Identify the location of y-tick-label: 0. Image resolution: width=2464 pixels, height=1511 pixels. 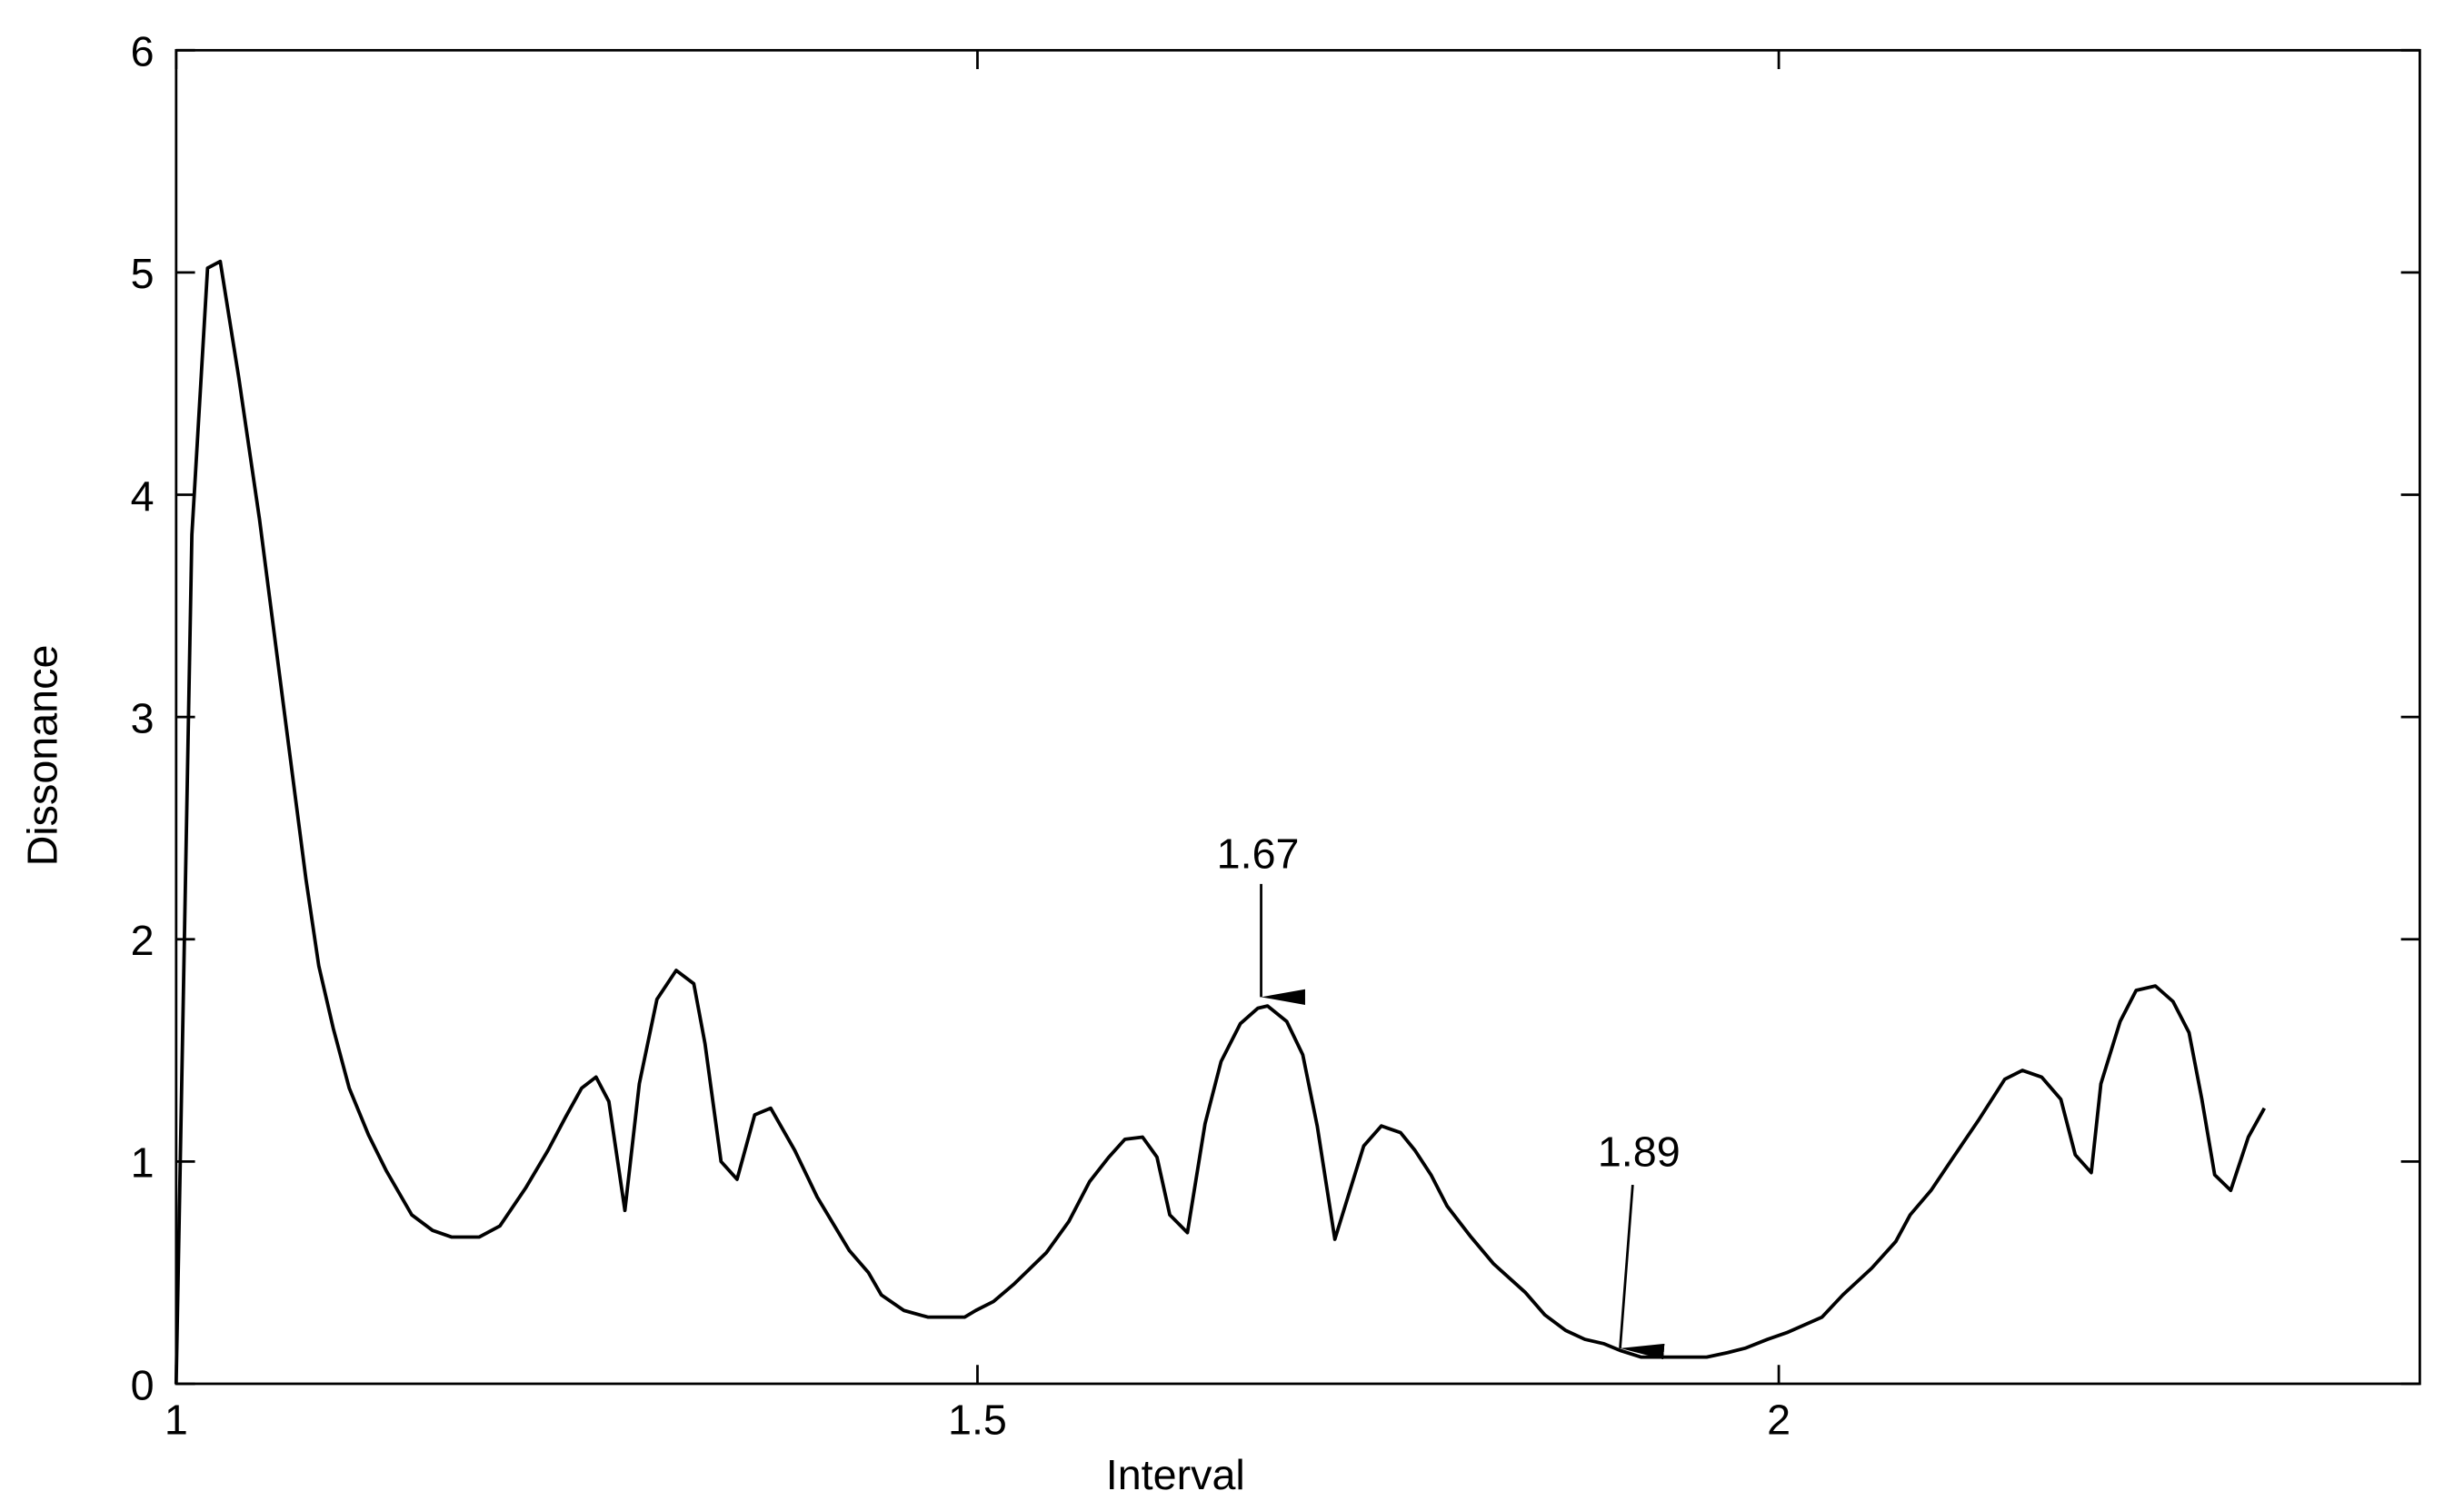
(143, 1385).